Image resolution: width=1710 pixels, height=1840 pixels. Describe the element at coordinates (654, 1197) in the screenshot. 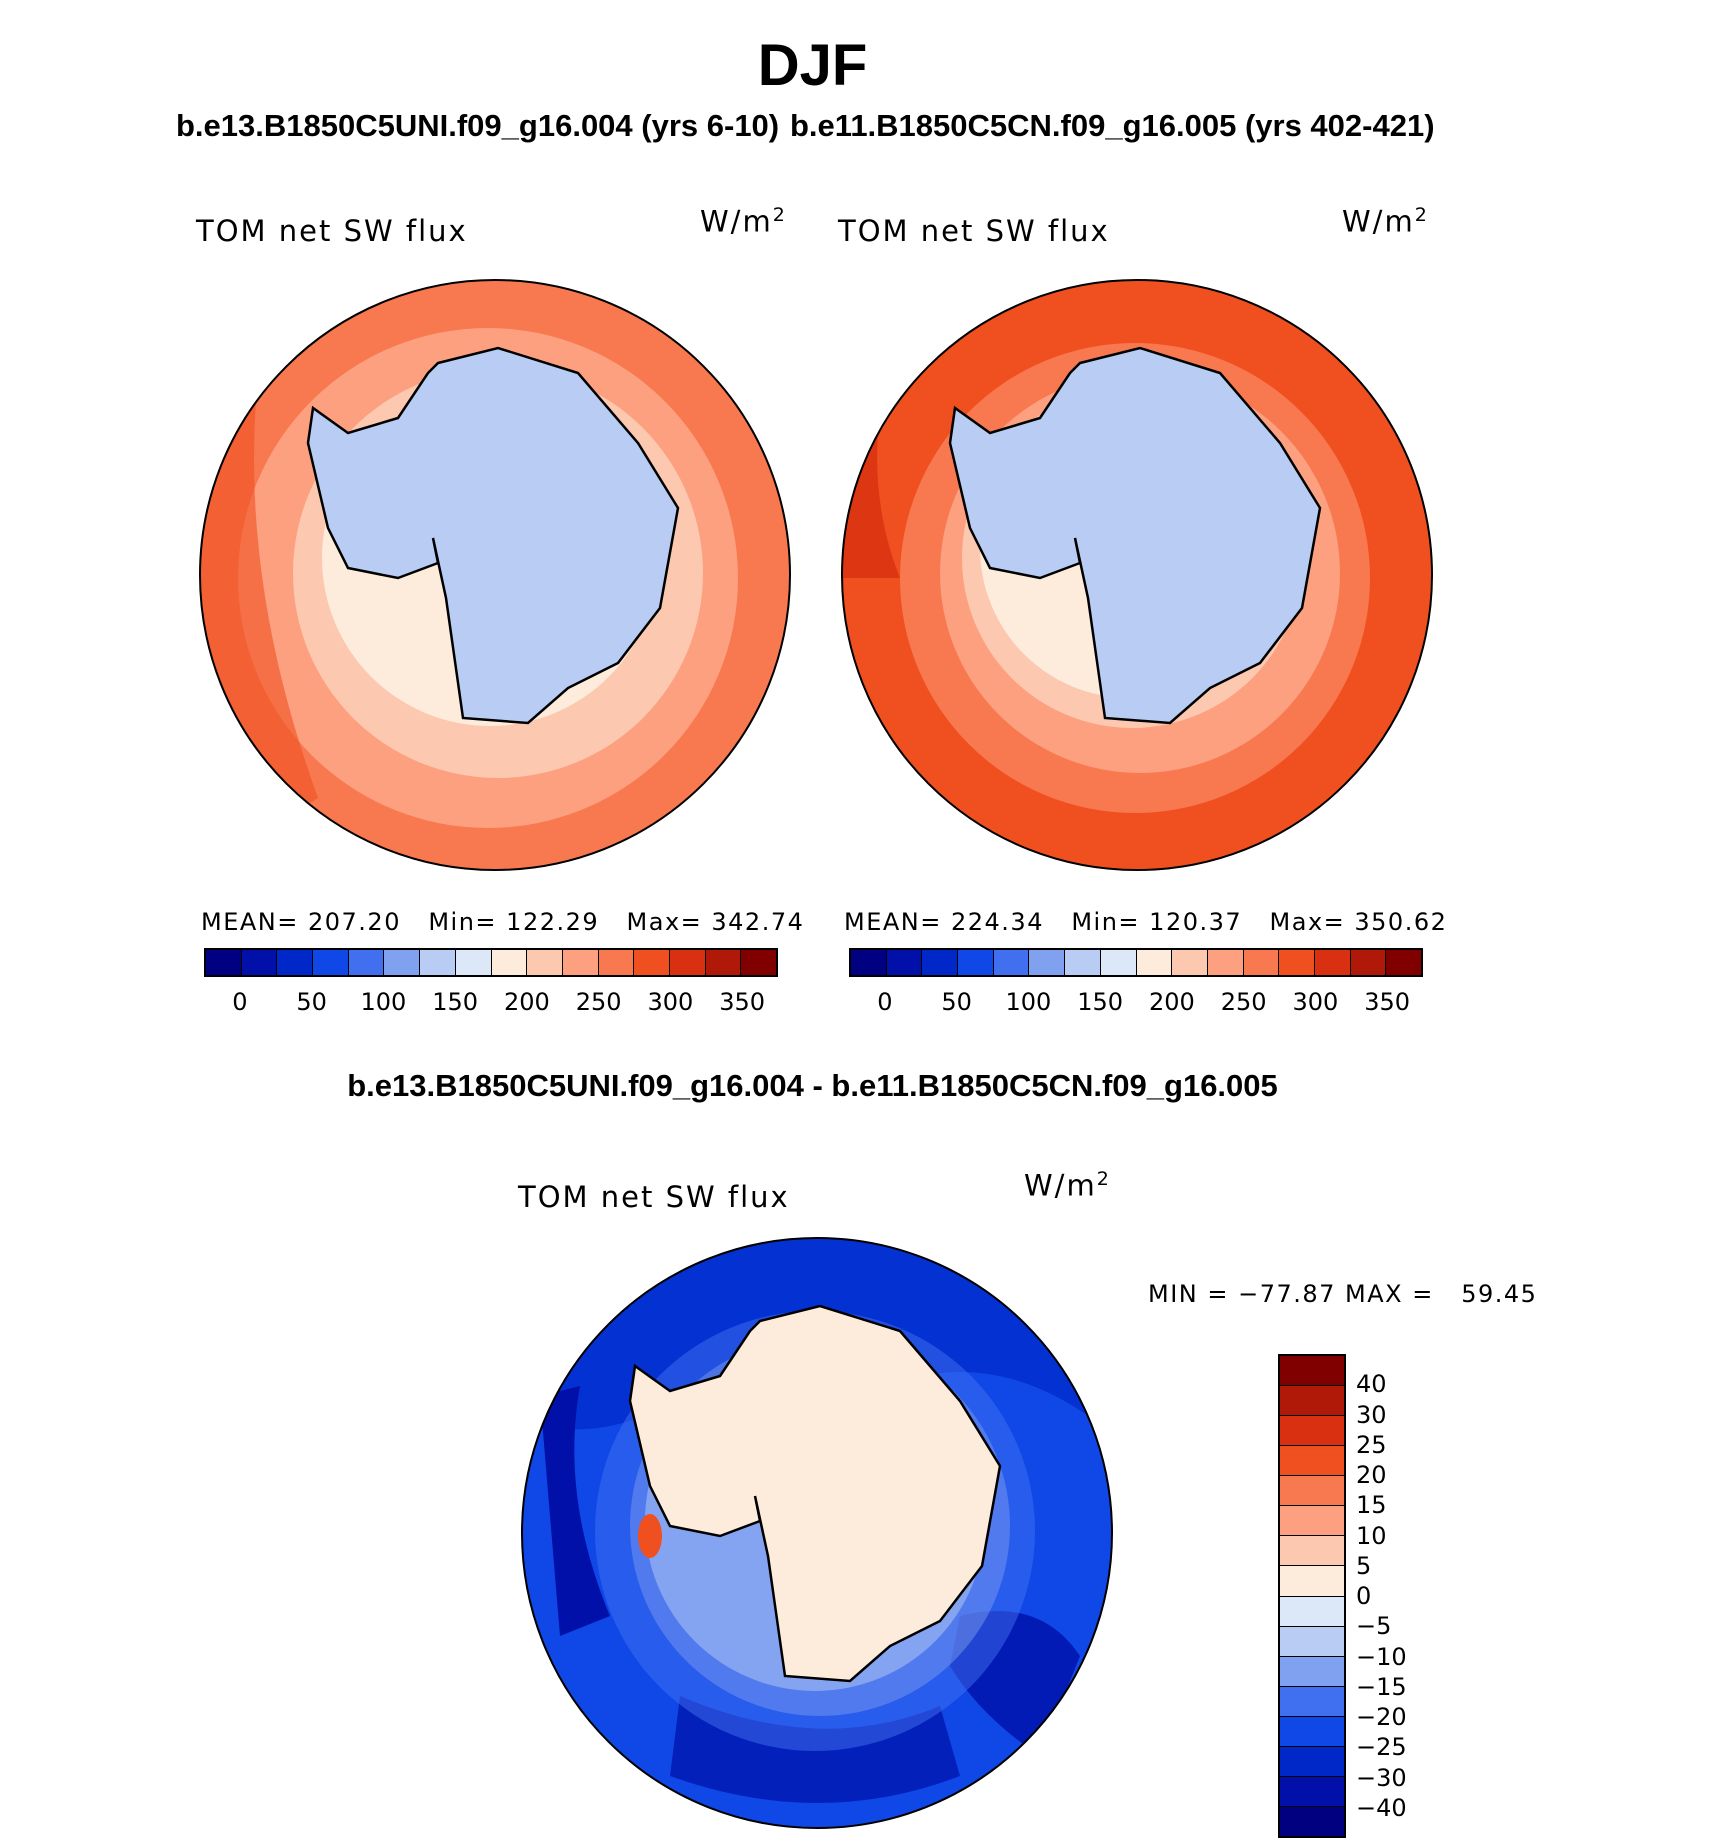

I see `diff-variable-label: TOM net SW flux` at that location.